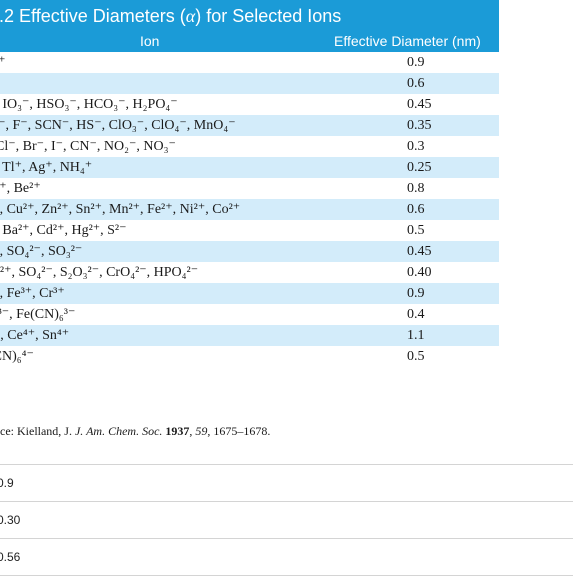  I want to click on diameter-cell: 1.1, so click(416, 335).